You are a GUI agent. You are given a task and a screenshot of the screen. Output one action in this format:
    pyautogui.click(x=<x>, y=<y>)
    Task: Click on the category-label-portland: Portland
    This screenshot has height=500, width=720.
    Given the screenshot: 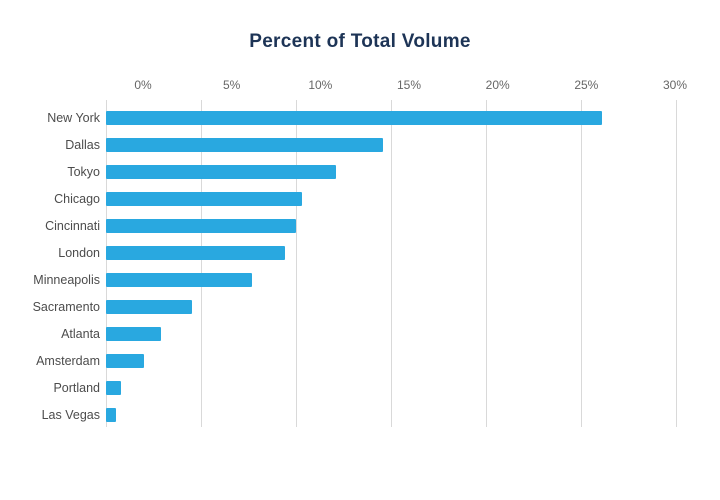 What is the action you would take?
    pyautogui.click(x=76, y=388)
    